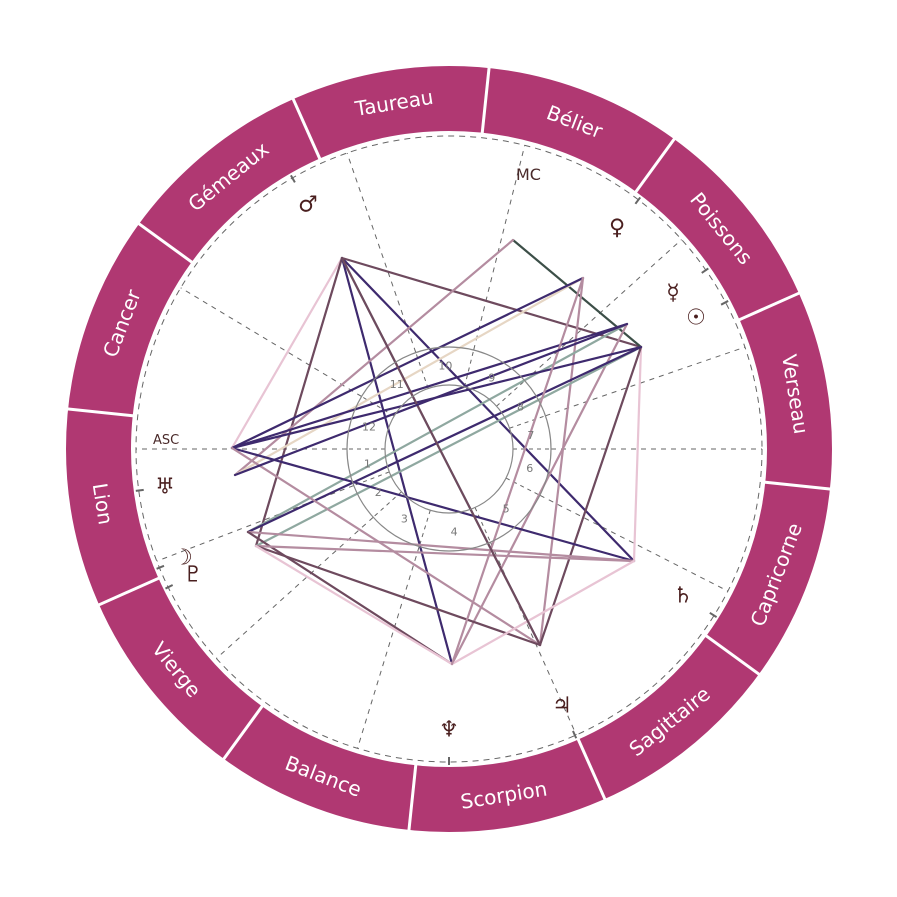 This screenshot has width=897, height=897. I want to click on inner-circle, so click(449, 449).